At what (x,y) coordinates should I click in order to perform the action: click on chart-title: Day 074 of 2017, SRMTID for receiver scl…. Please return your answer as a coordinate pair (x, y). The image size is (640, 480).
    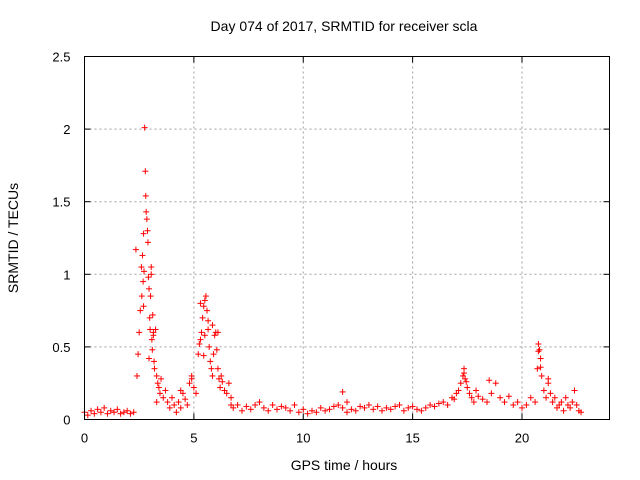
    Looking at the image, I should click on (344, 26).